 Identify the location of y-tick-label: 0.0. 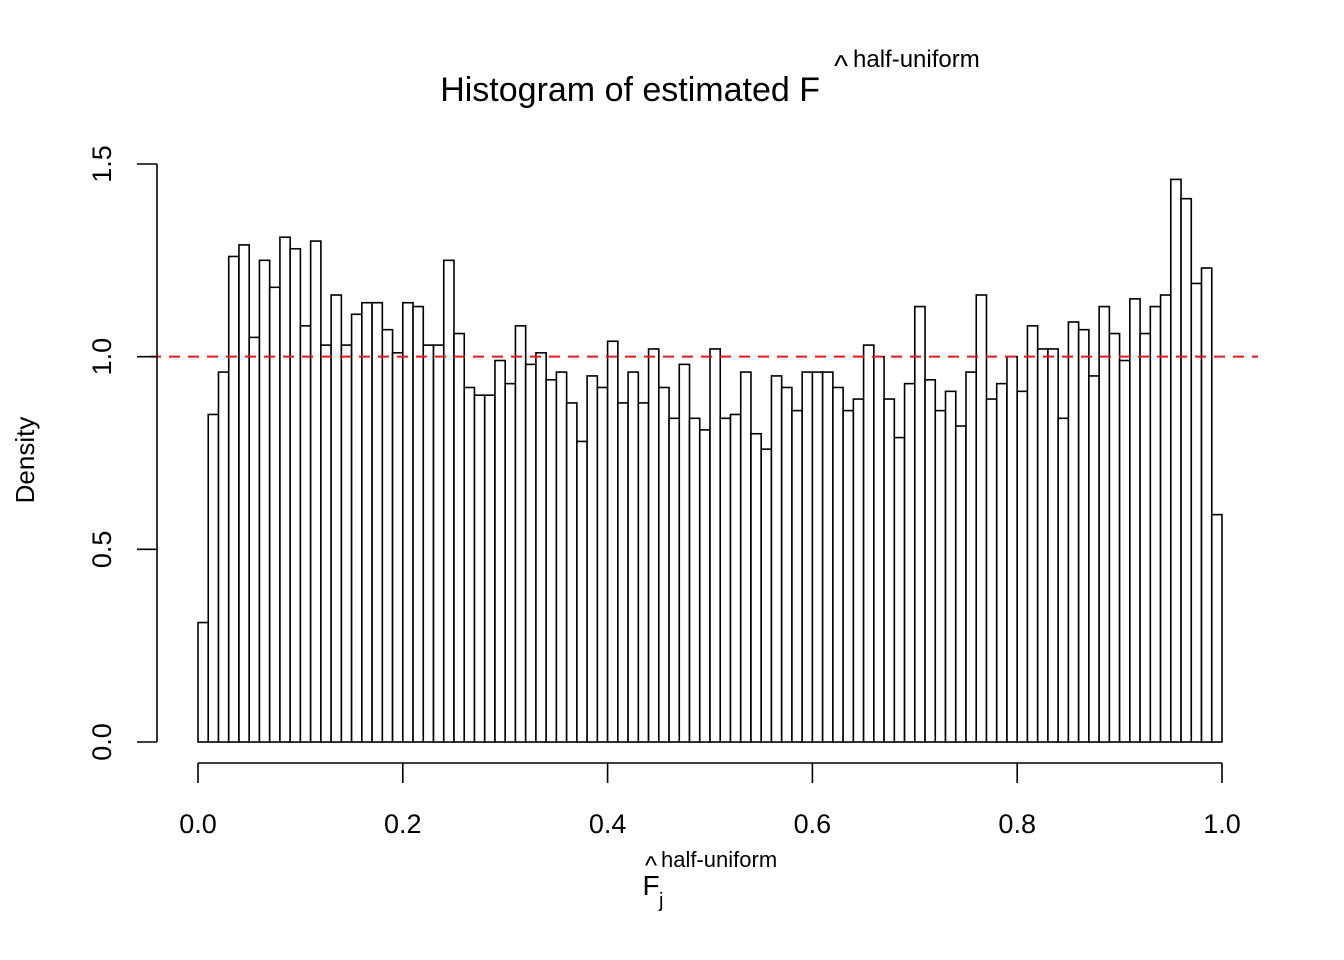
(102, 742).